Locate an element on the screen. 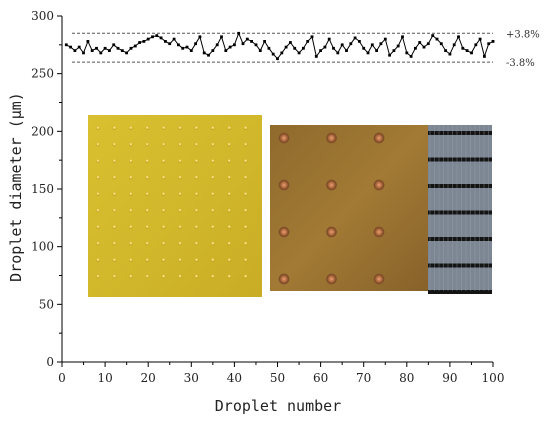 This screenshot has width=550, height=425. inset-stripe is located at coordinates (460, 265).